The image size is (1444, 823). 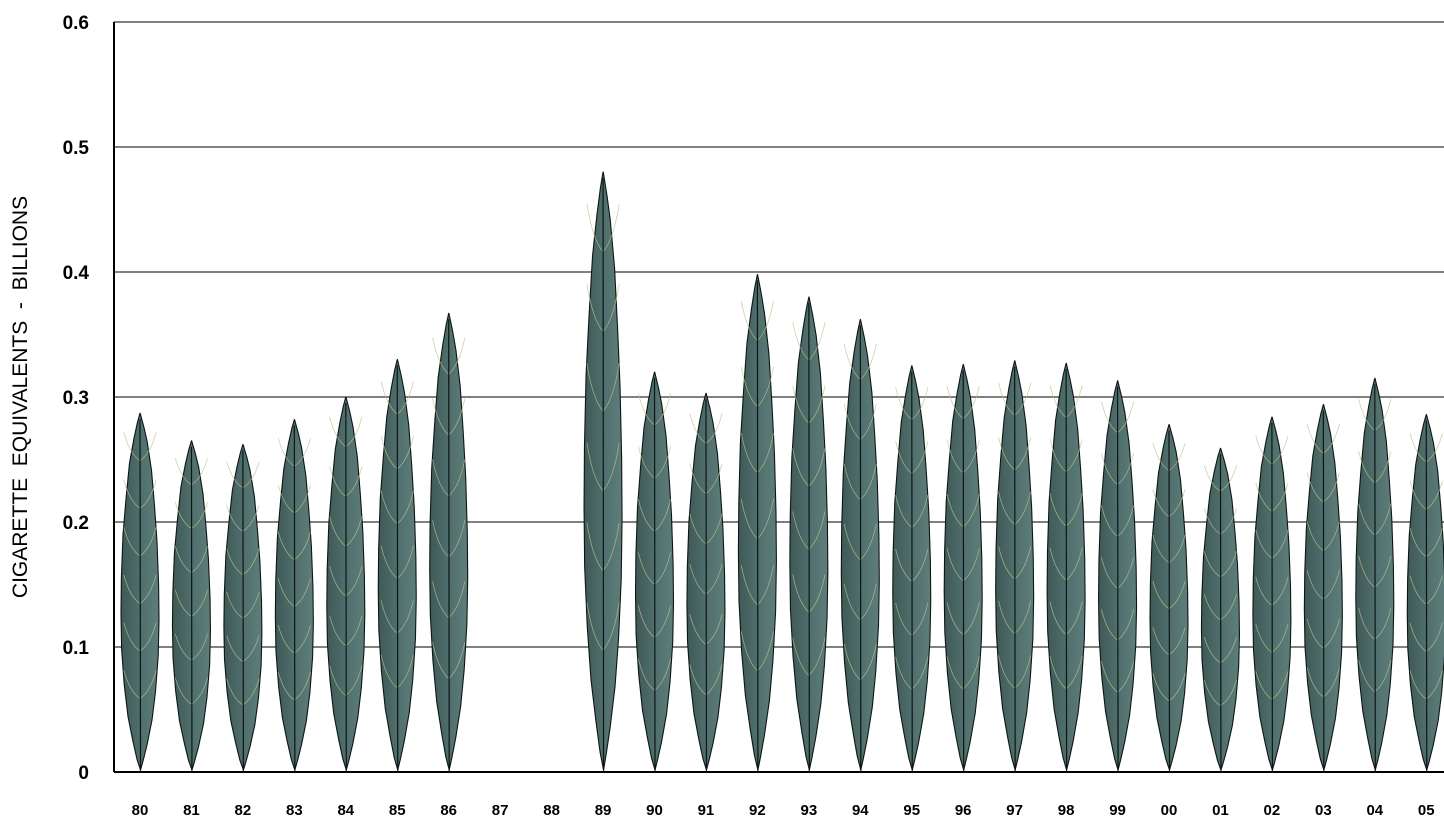 What do you see at coordinates (76, 273) in the screenshot?
I see `y-tick-label: 0.4` at bounding box center [76, 273].